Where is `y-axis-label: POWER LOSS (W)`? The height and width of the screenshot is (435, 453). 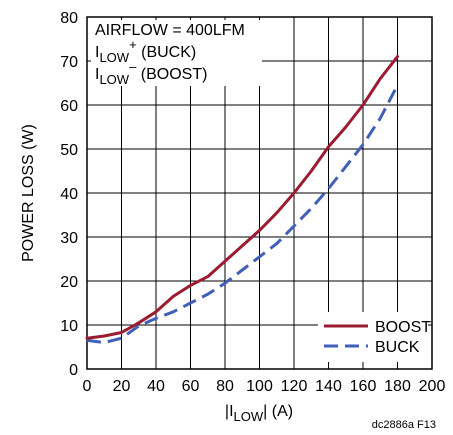 y-axis-label: POWER LOSS (W) is located at coordinates (28, 193).